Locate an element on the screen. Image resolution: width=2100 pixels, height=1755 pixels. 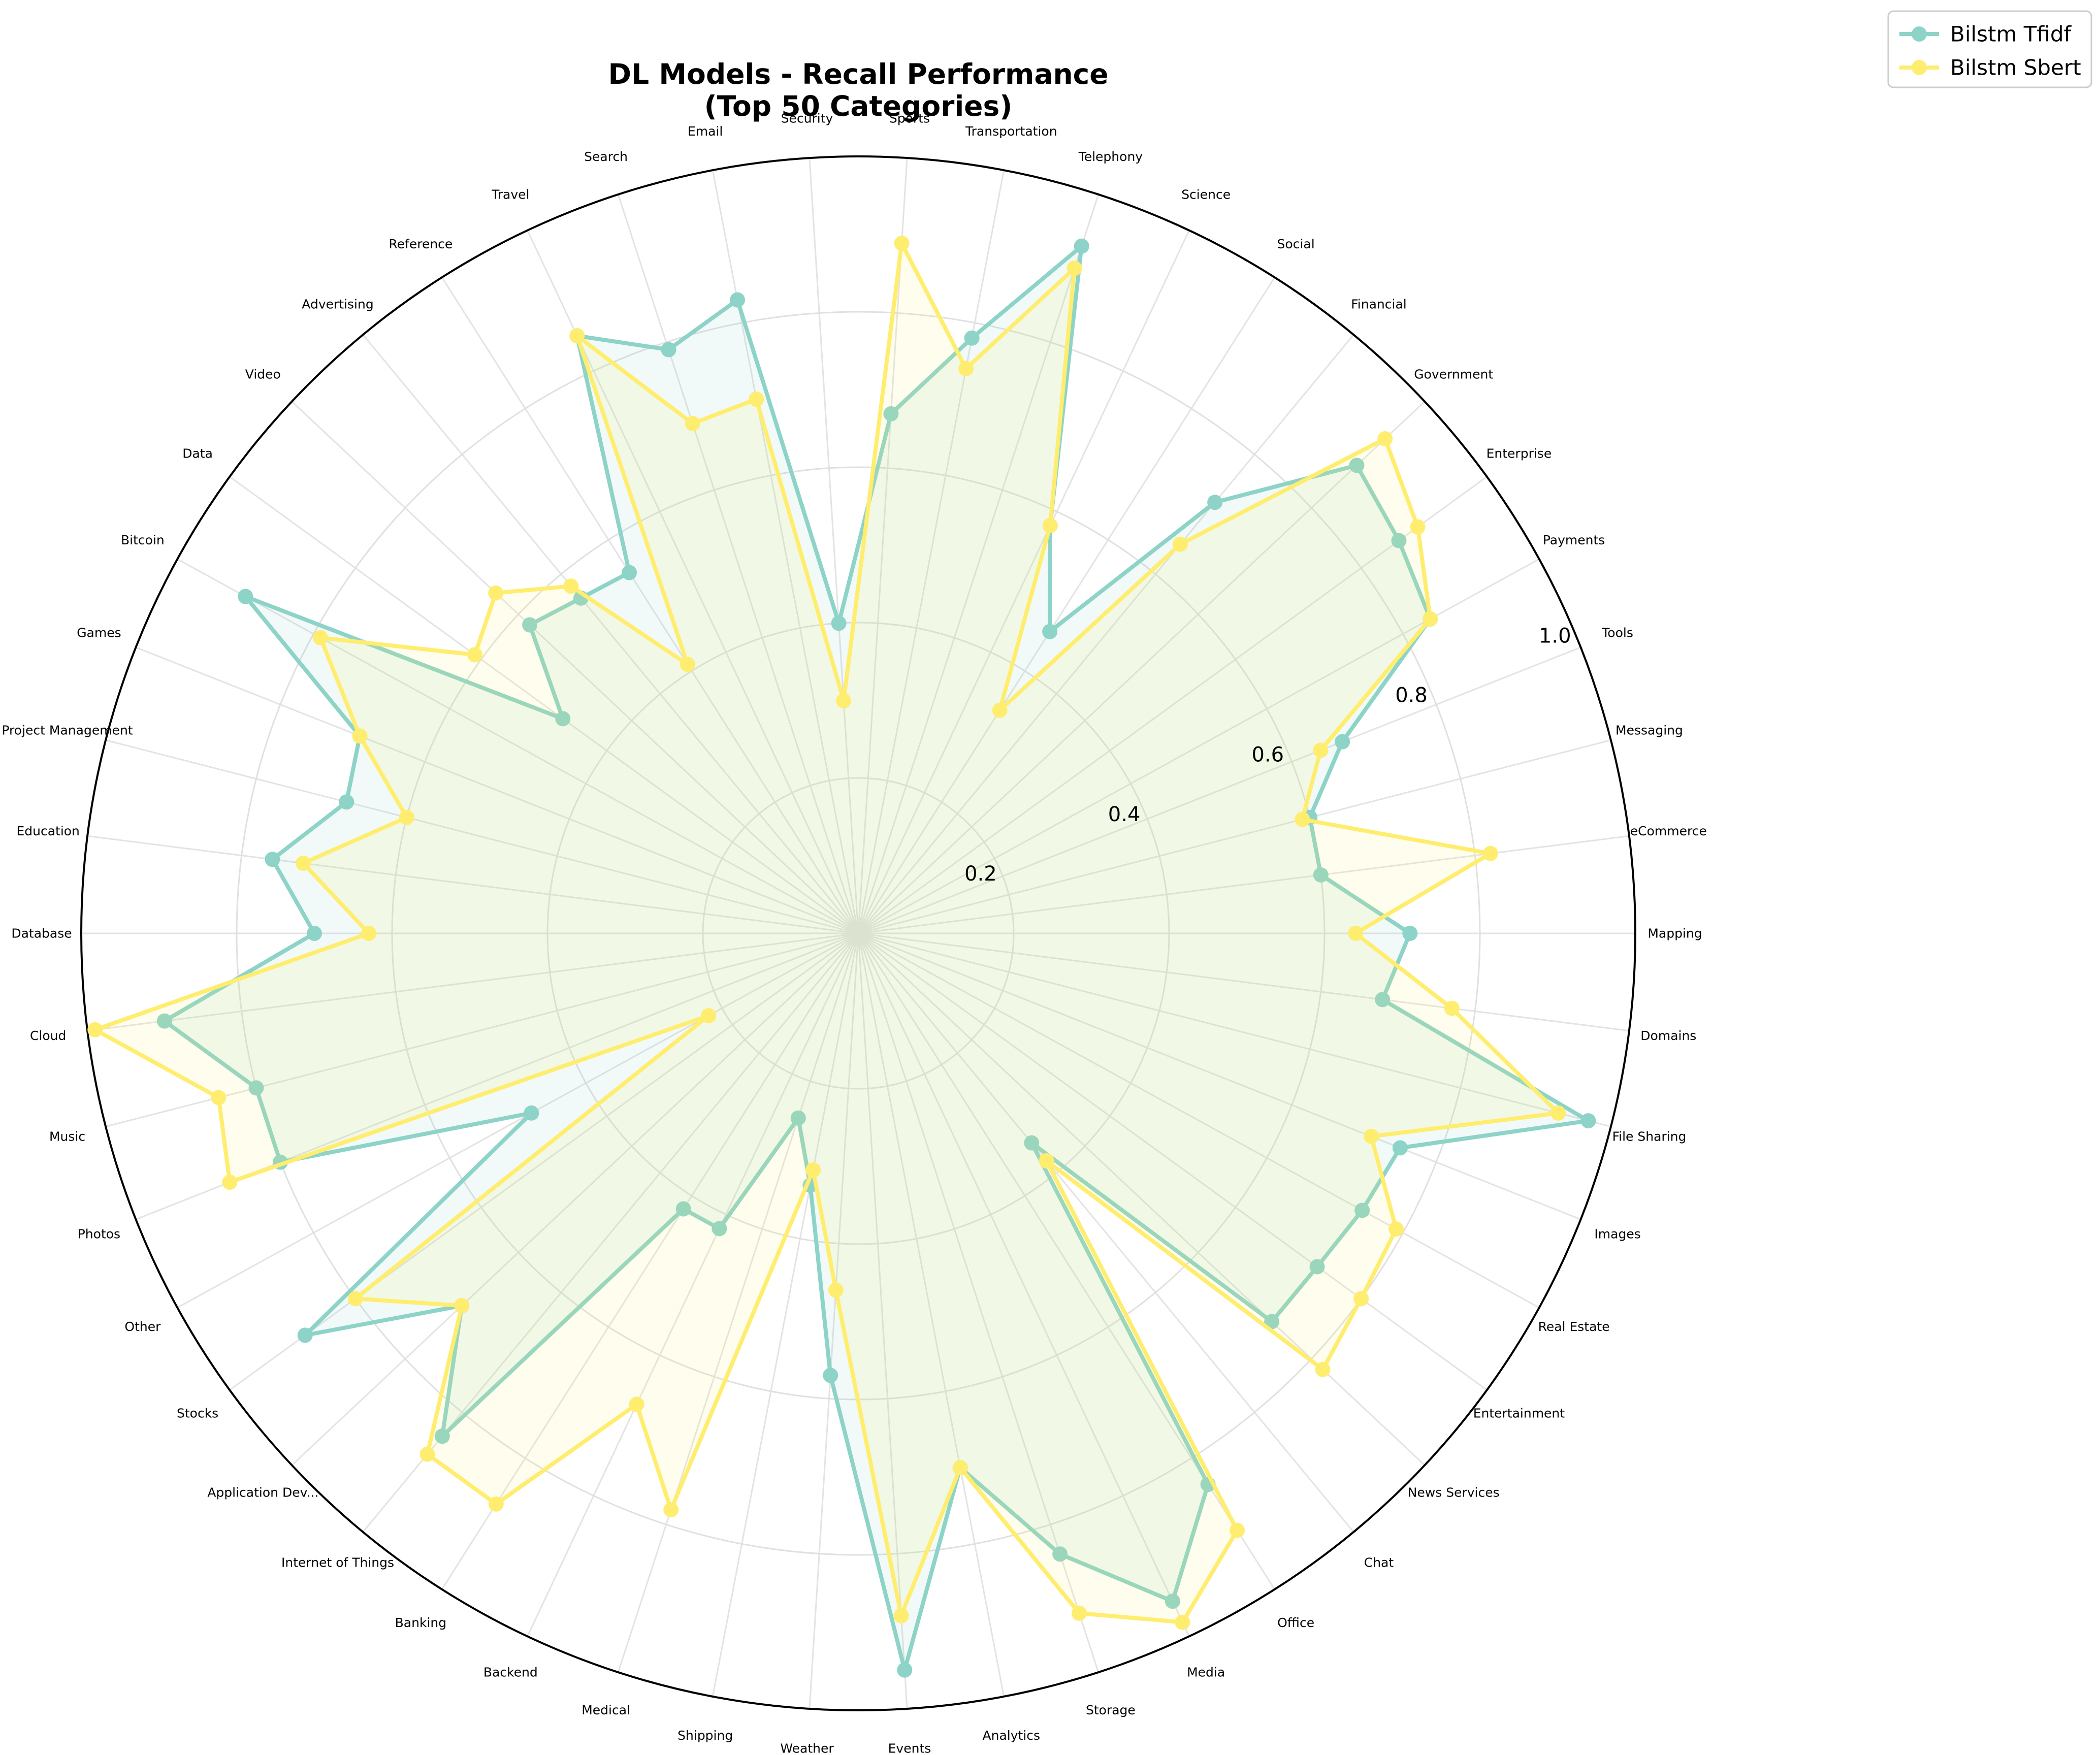
category-label-2: Messaging is located at coordinates (1650, 731).